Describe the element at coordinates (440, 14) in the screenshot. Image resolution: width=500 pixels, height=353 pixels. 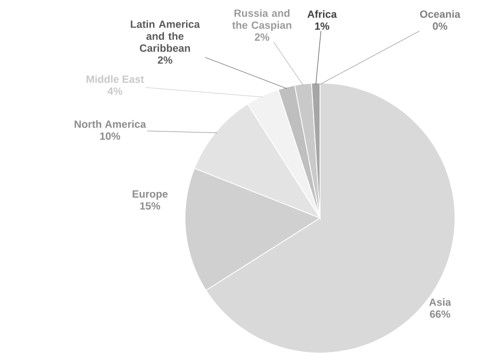
I see `category-label: Oceania` at that location.